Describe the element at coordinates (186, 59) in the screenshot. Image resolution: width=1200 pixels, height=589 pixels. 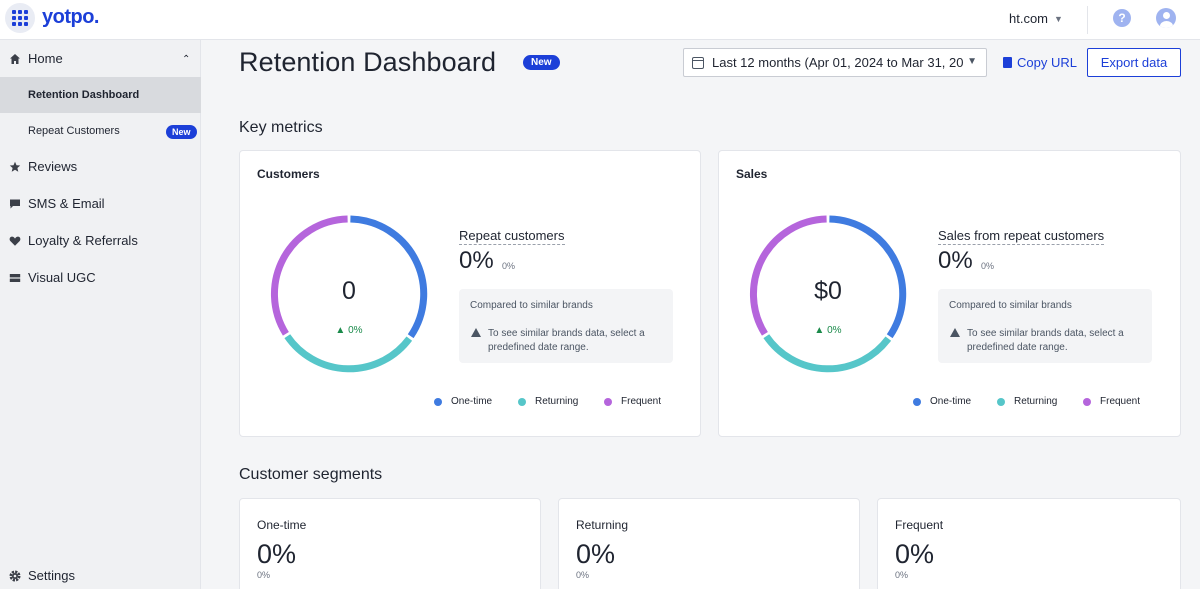
I see `chevron-up-icon: ⌃` at that location.